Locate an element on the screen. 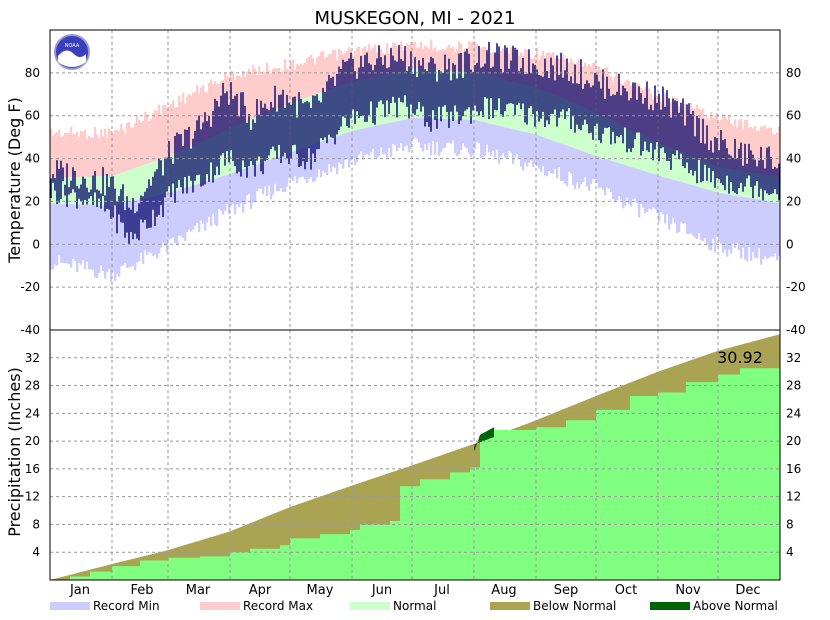 This screenshot has width=830, height=620. precipitation-tick-left: 20 is located at coordinates (32, 441).